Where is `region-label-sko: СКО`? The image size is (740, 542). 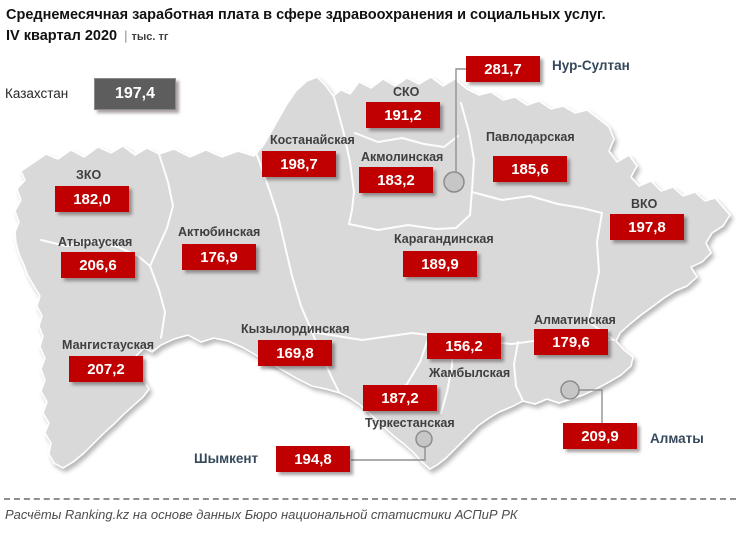 region-label-sko: СКО is located at coordinates (406, 92).